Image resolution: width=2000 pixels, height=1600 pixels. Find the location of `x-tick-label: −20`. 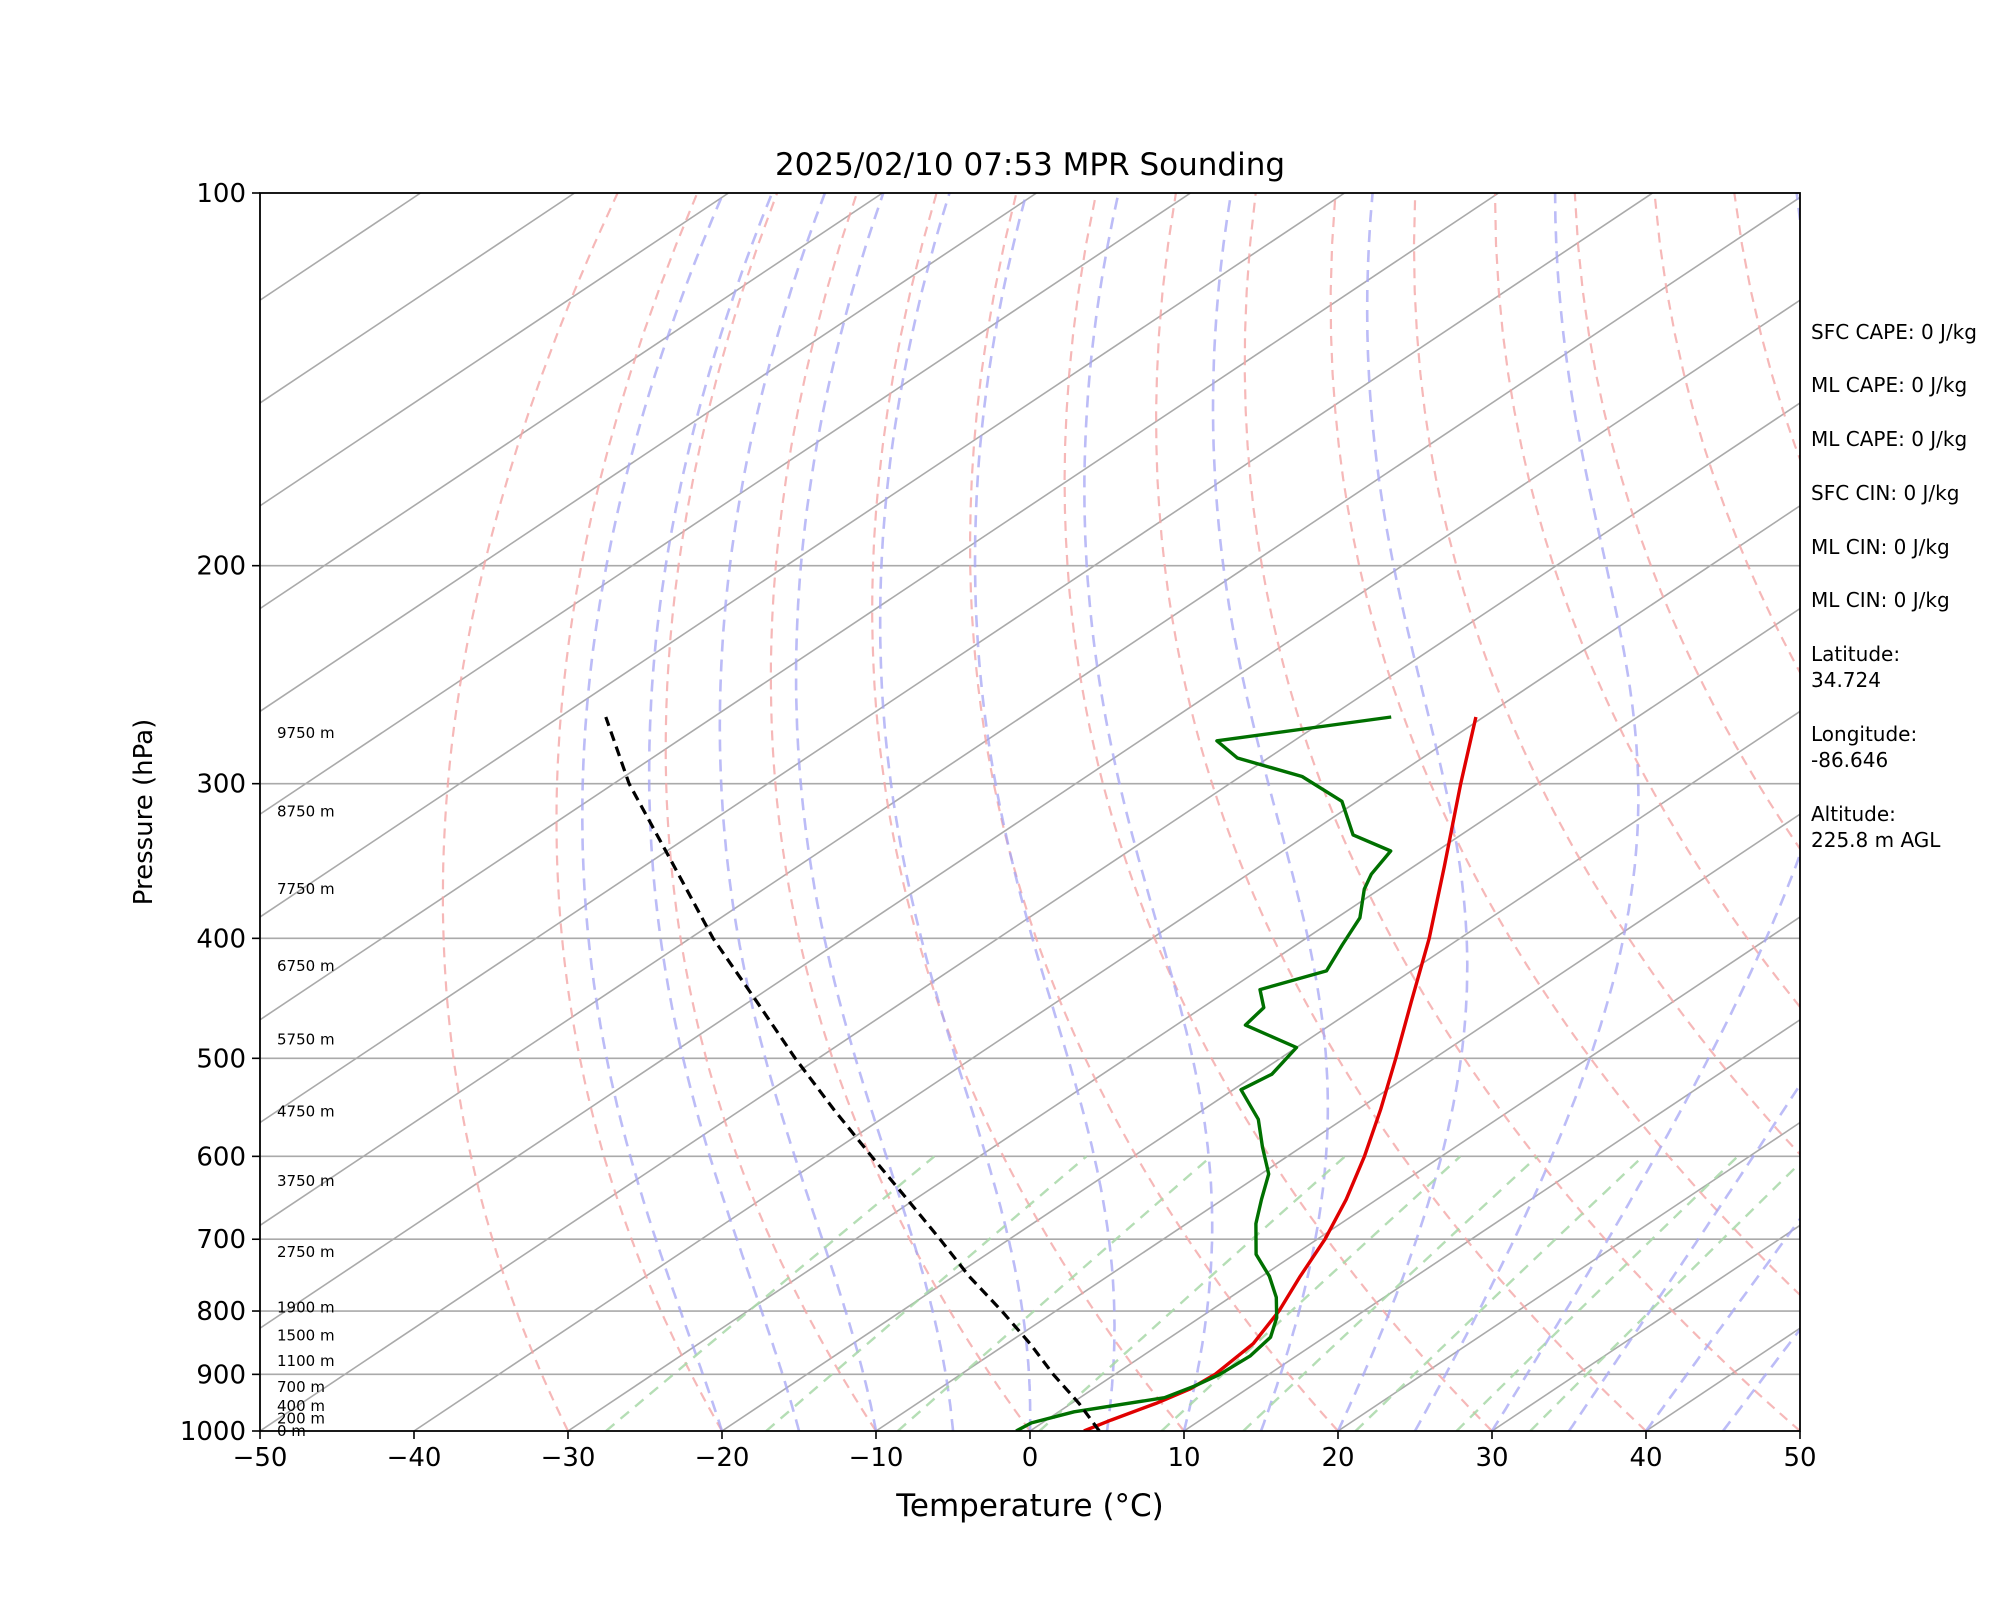

x-tick-label: −20 is located at coordinates (722, 1458).